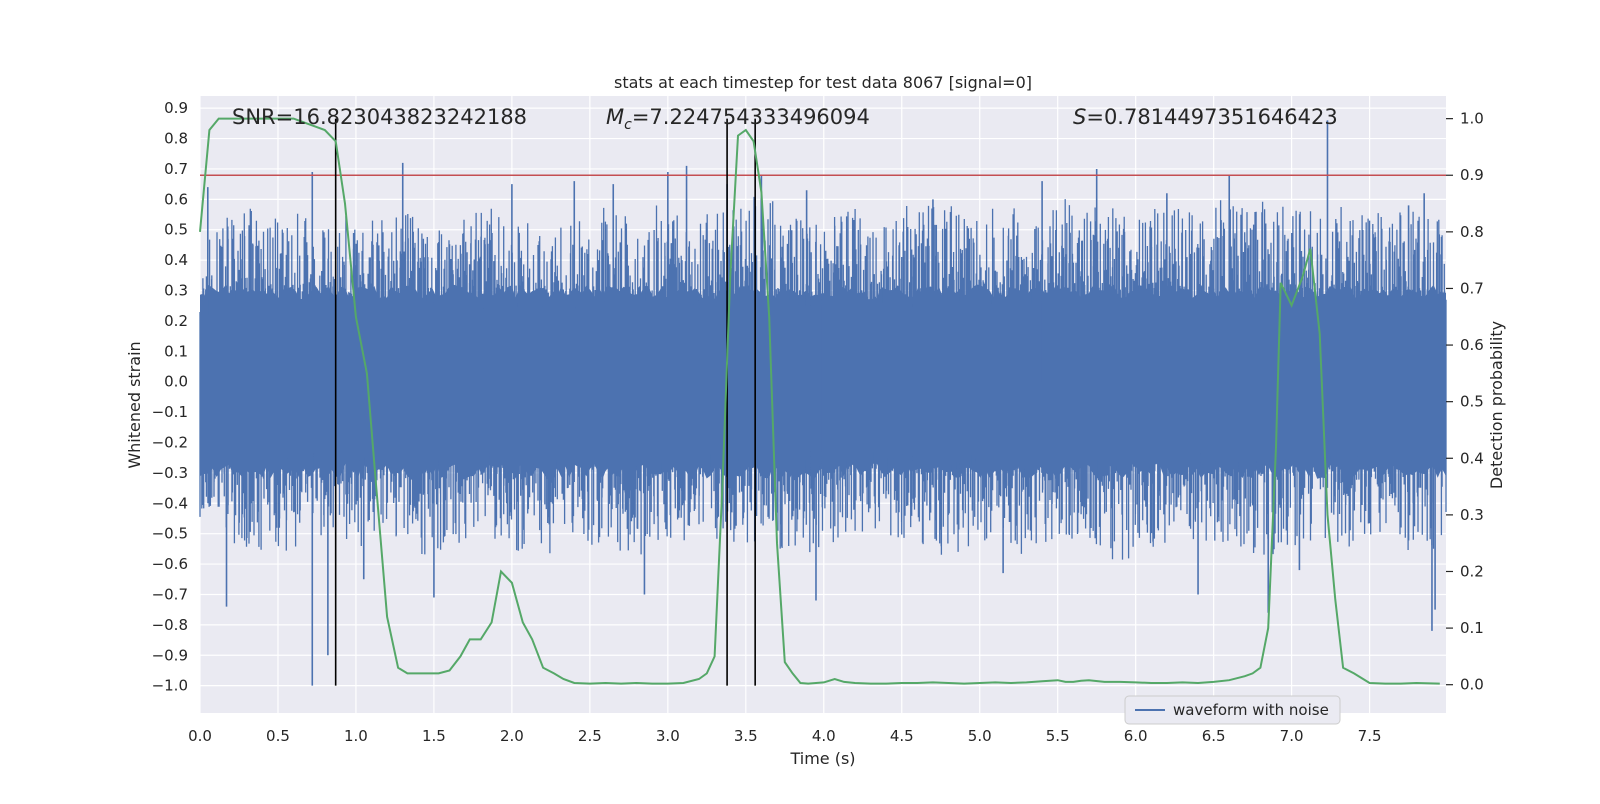 The image size is (1600, 804). I want to click on y-right-tick-label: 0.7, so click(1472, 288).